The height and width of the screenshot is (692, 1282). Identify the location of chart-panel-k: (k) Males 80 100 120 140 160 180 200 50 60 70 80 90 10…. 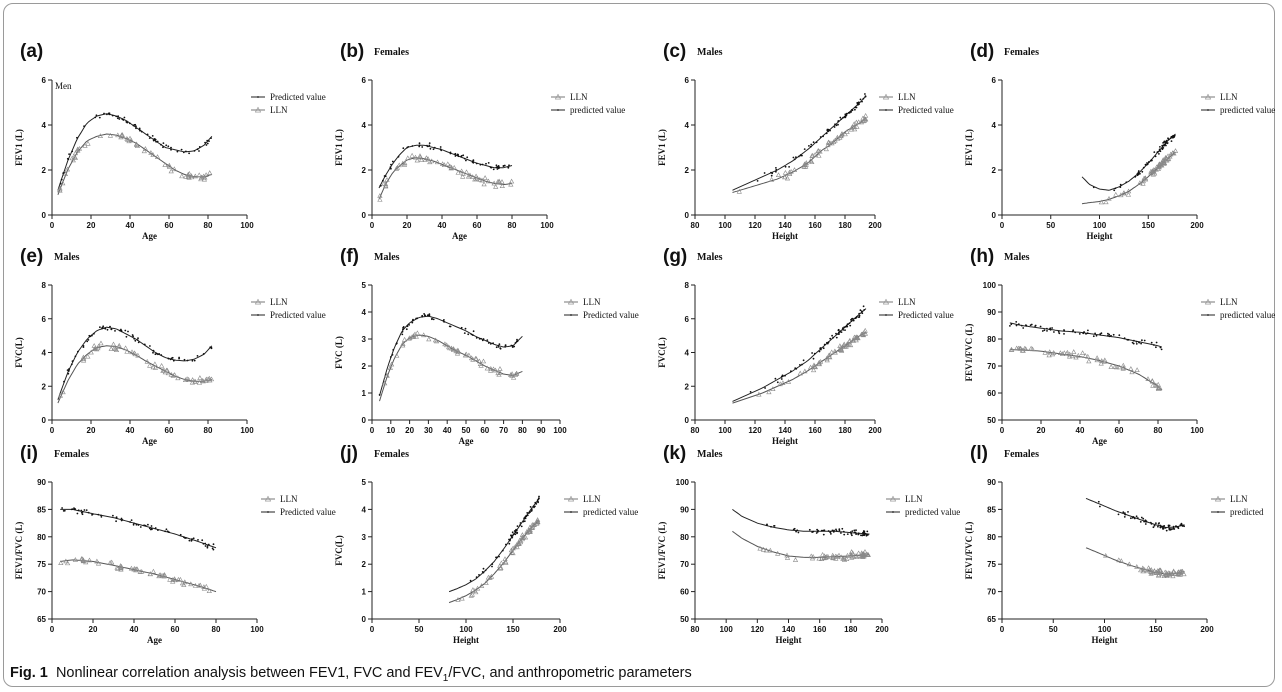
(808, 544).